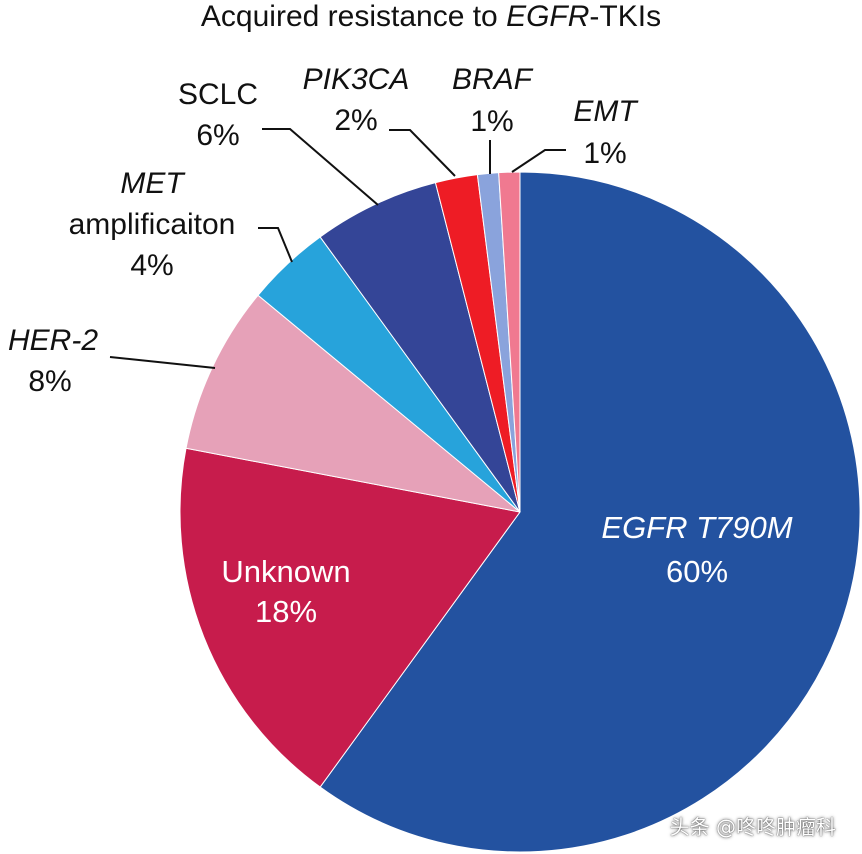 The image size is (862, 854). What do you see at coordinates (606, 111) in the screenshot?
I see `slice-label-emt: EMT` at bounding box center [606, 111].